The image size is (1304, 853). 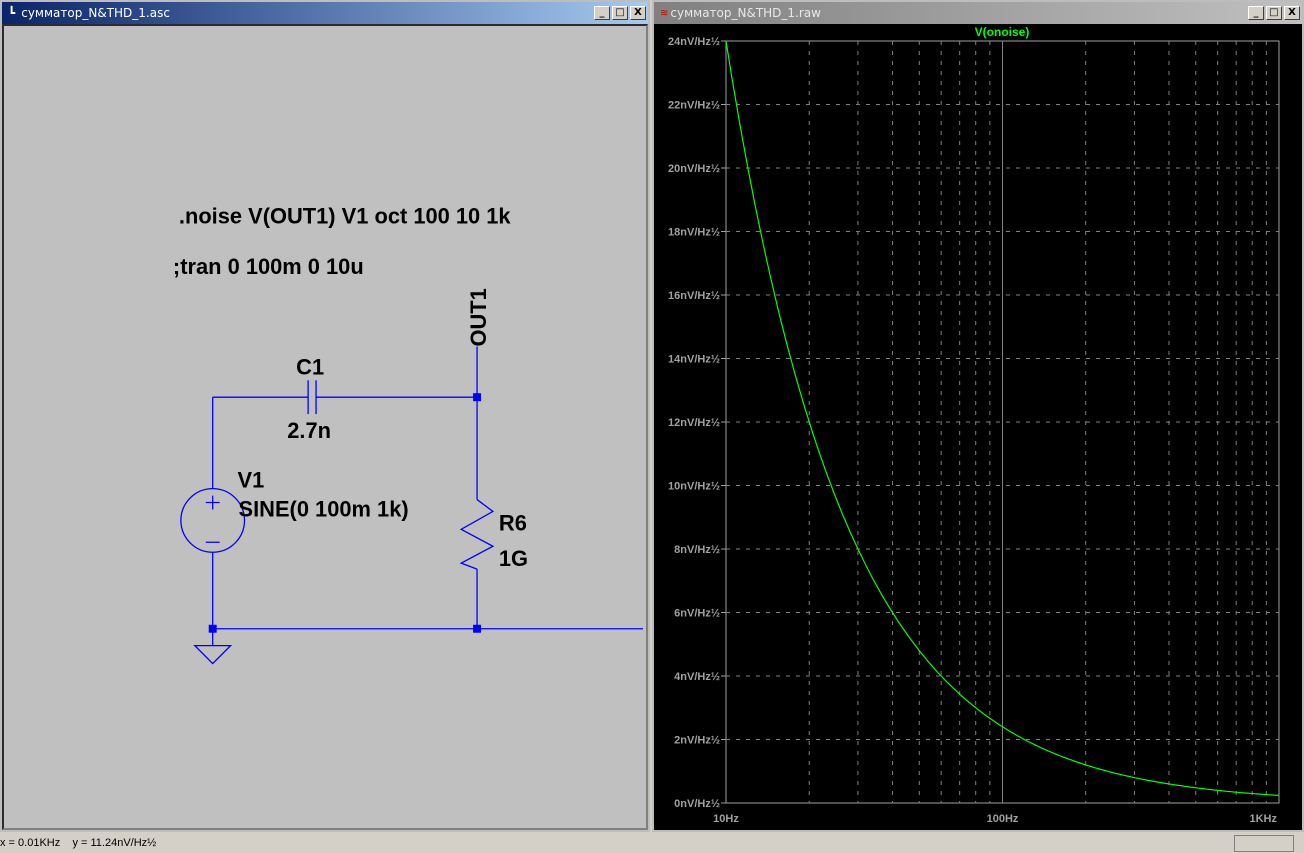 What do you see at coordinates (477, 534) in the screenshot?
I see `resistor-r6-symbol` at bounding box center [477, 534].